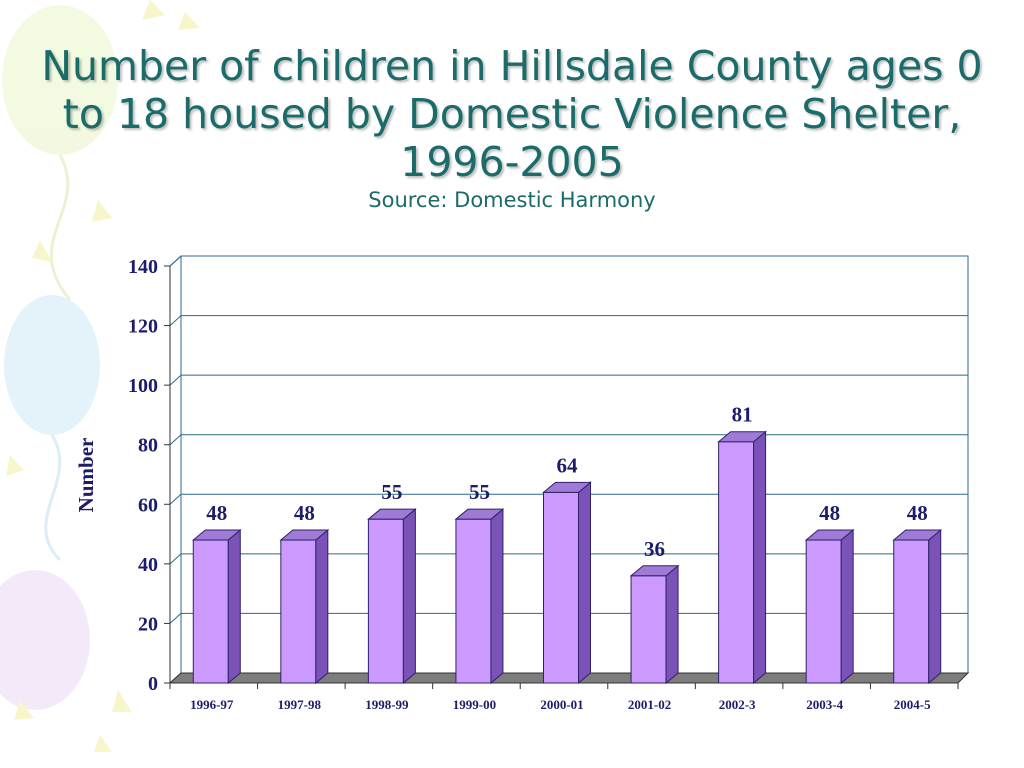 Image resolution: width=1024 pixels, height=768 pixels. I want to click on y-tick-label: 40, so click(148, 565).